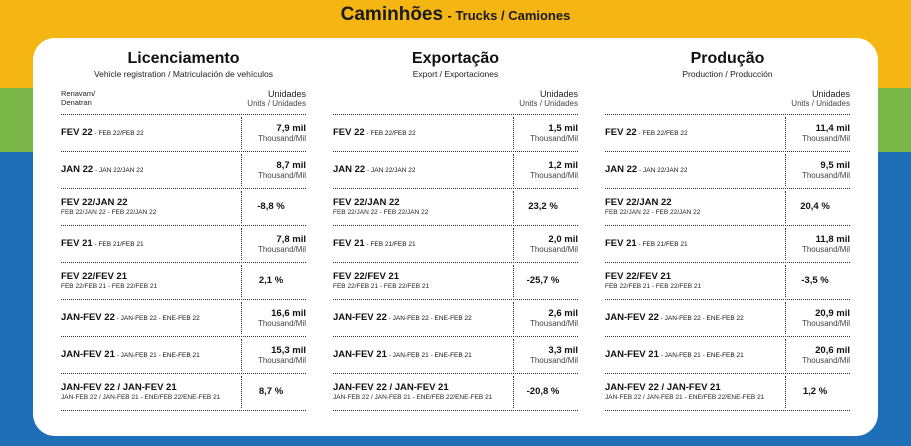  I want to click on period-label: JAN-FEV 21 - JAN-FEB 21 - ENE-FEB 21, so click(150, 354).